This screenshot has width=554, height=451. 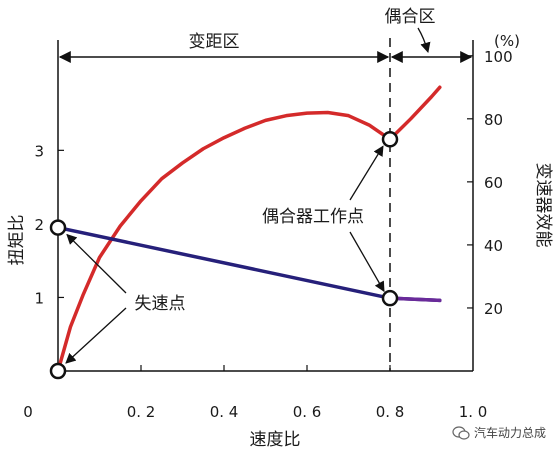 I want to click on y-right-axis-label: 变速器效能, so click(x=543, y=205).